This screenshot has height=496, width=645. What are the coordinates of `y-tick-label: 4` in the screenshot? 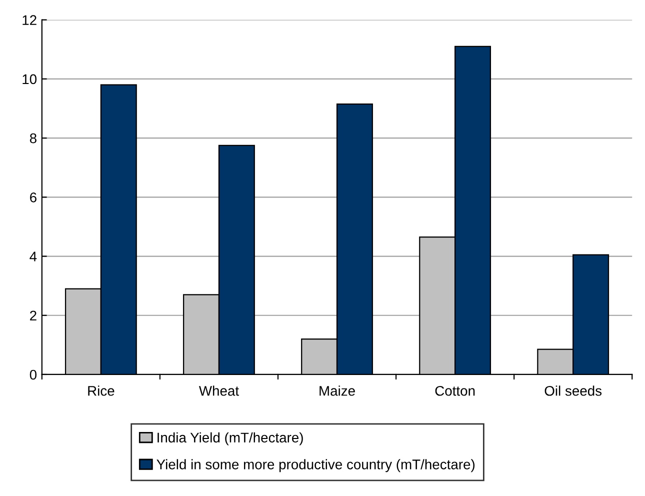 It's located at (33, 257).